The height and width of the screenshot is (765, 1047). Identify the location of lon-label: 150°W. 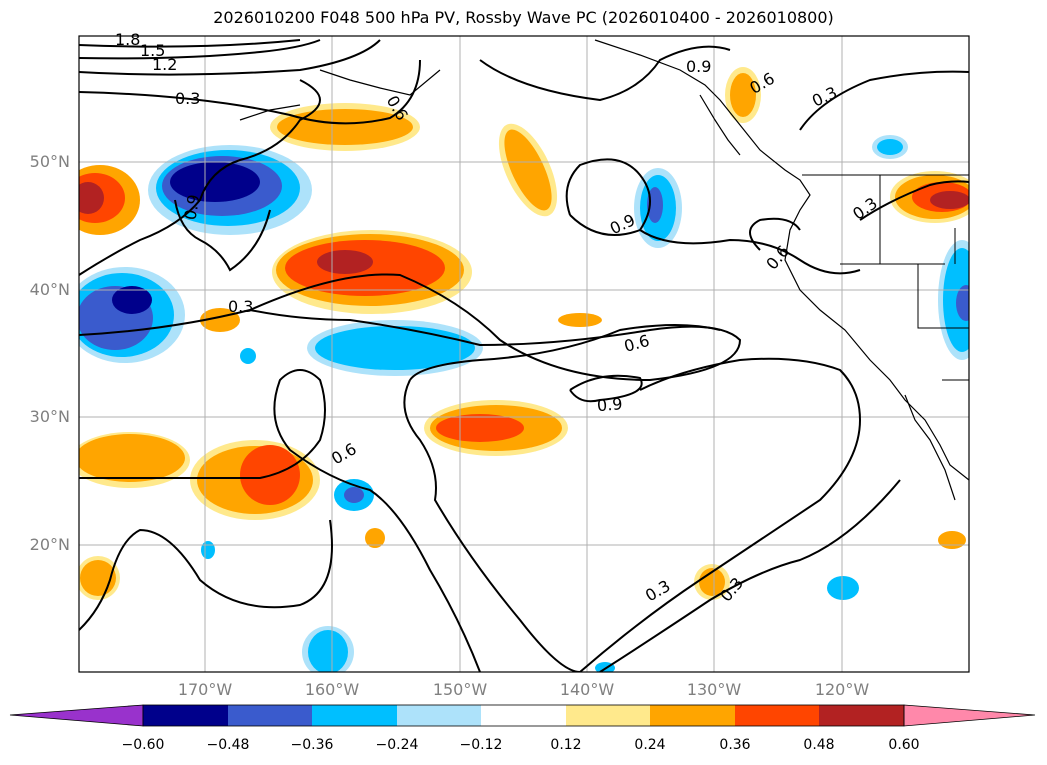
(460, 689).